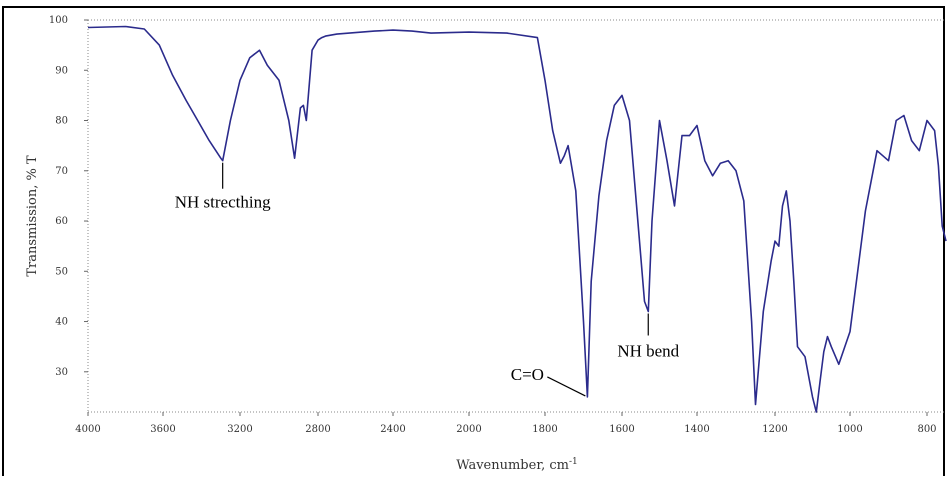  What do you see at coordinates (573, 462) in the screenshot?
I see `x-axis-title-superscript: -1` at bounding box center [573, 462].